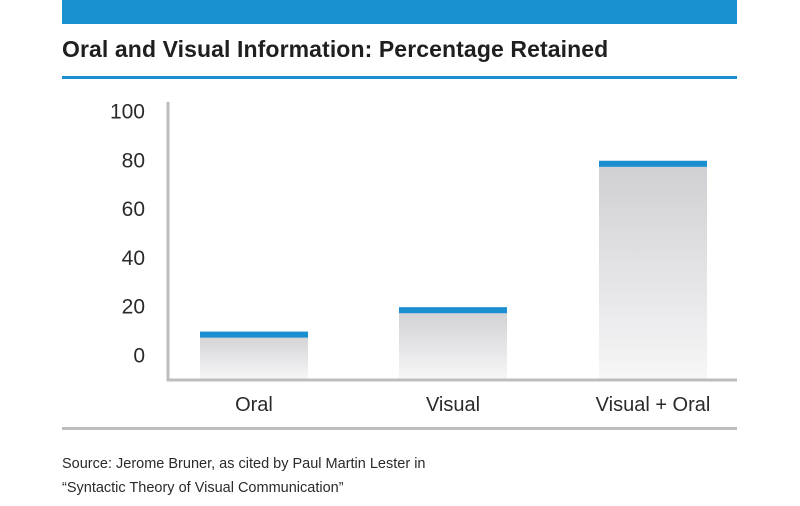 This screenshot has width=800, height=506. Describe the element at coordinates (133, 209) in the screenshot. I see `y-tick-label: 60` at that location.